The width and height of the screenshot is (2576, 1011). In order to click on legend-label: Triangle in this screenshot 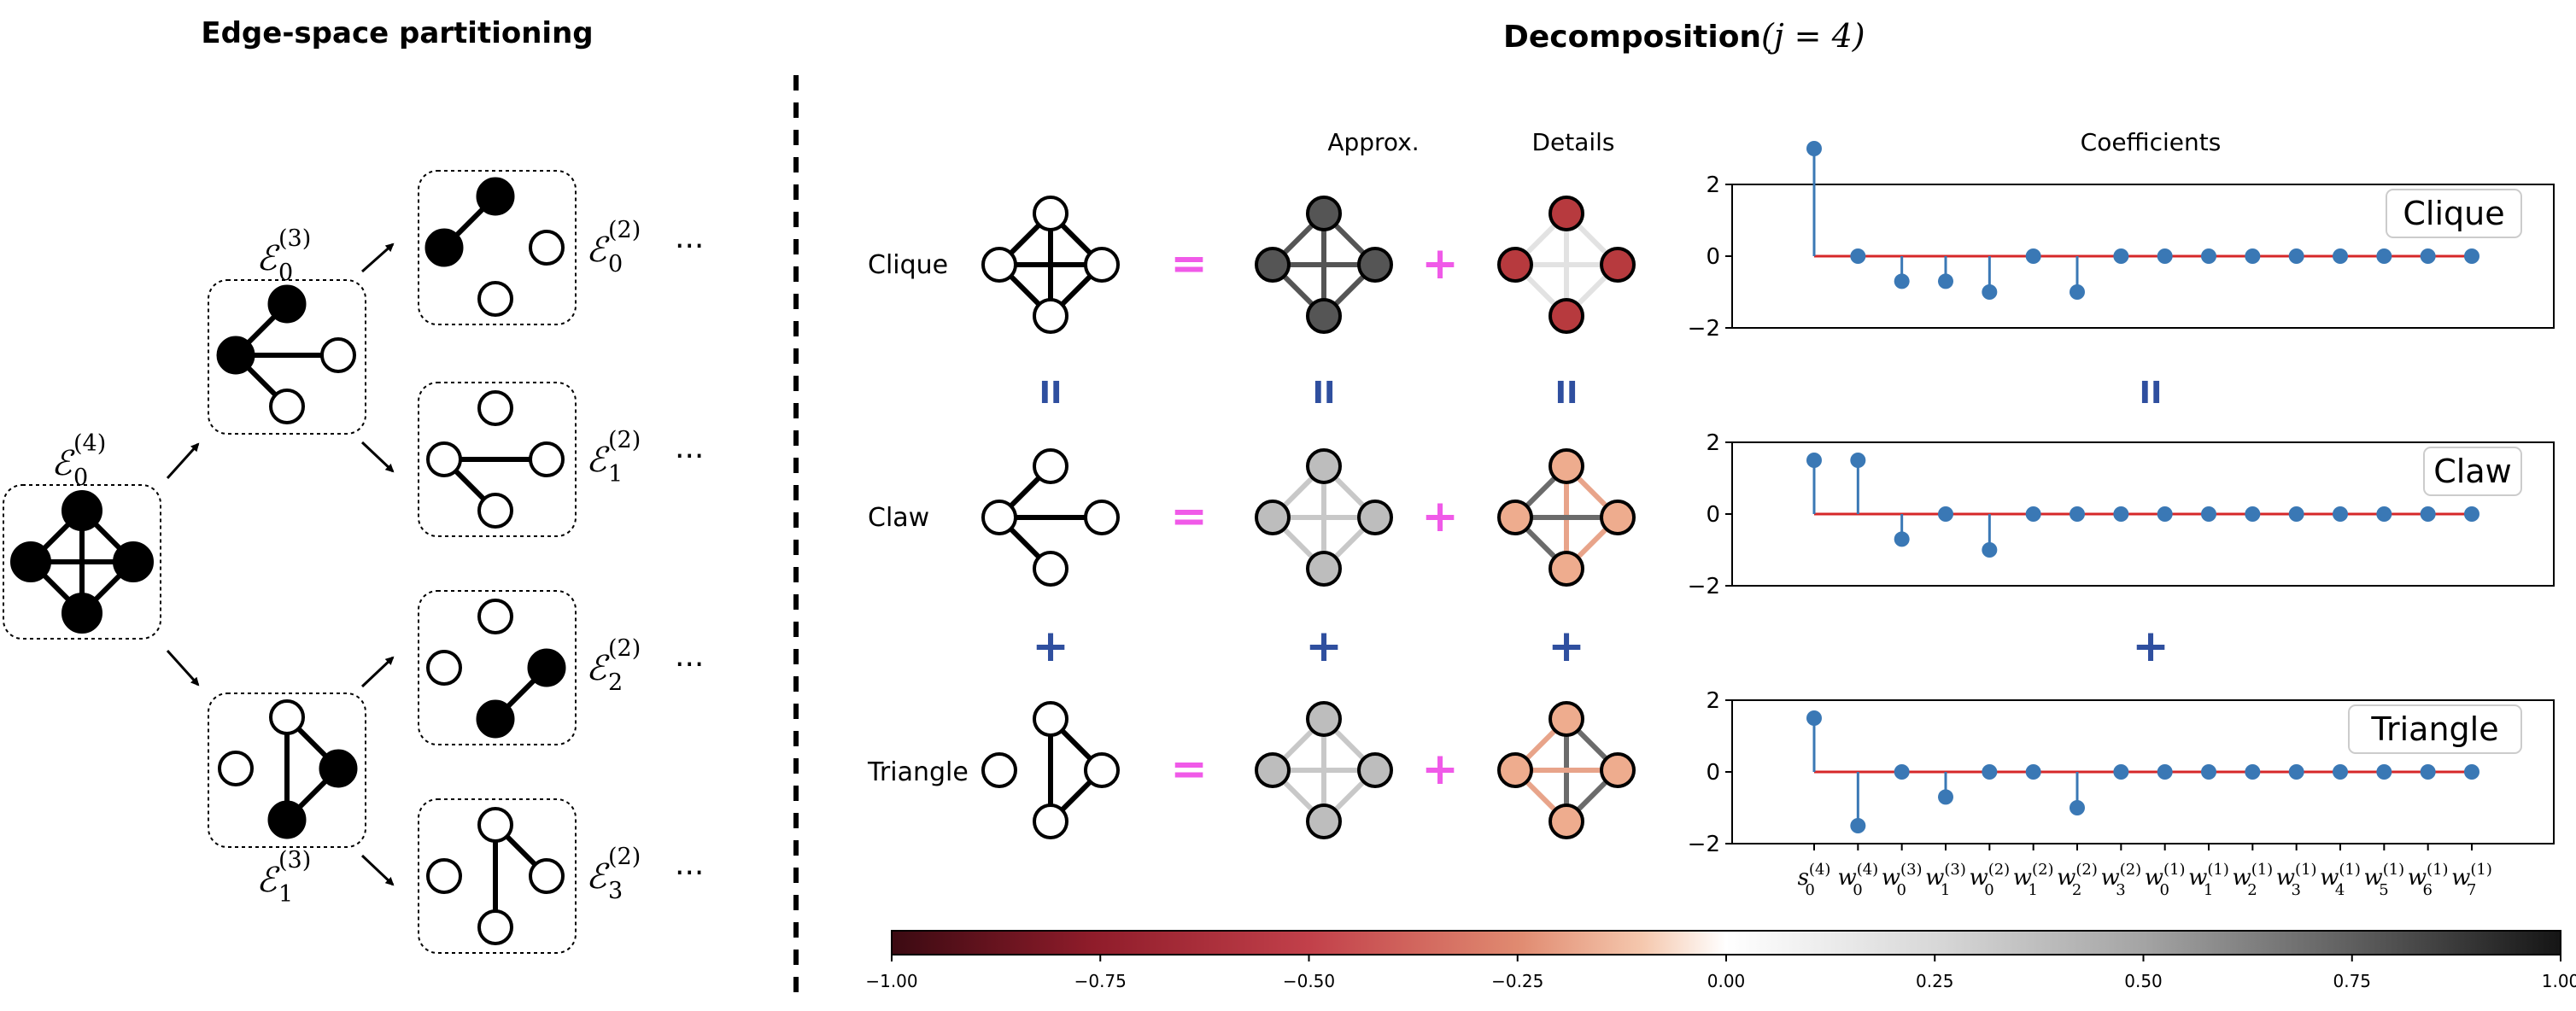, I will do `click(2434, 729)`.